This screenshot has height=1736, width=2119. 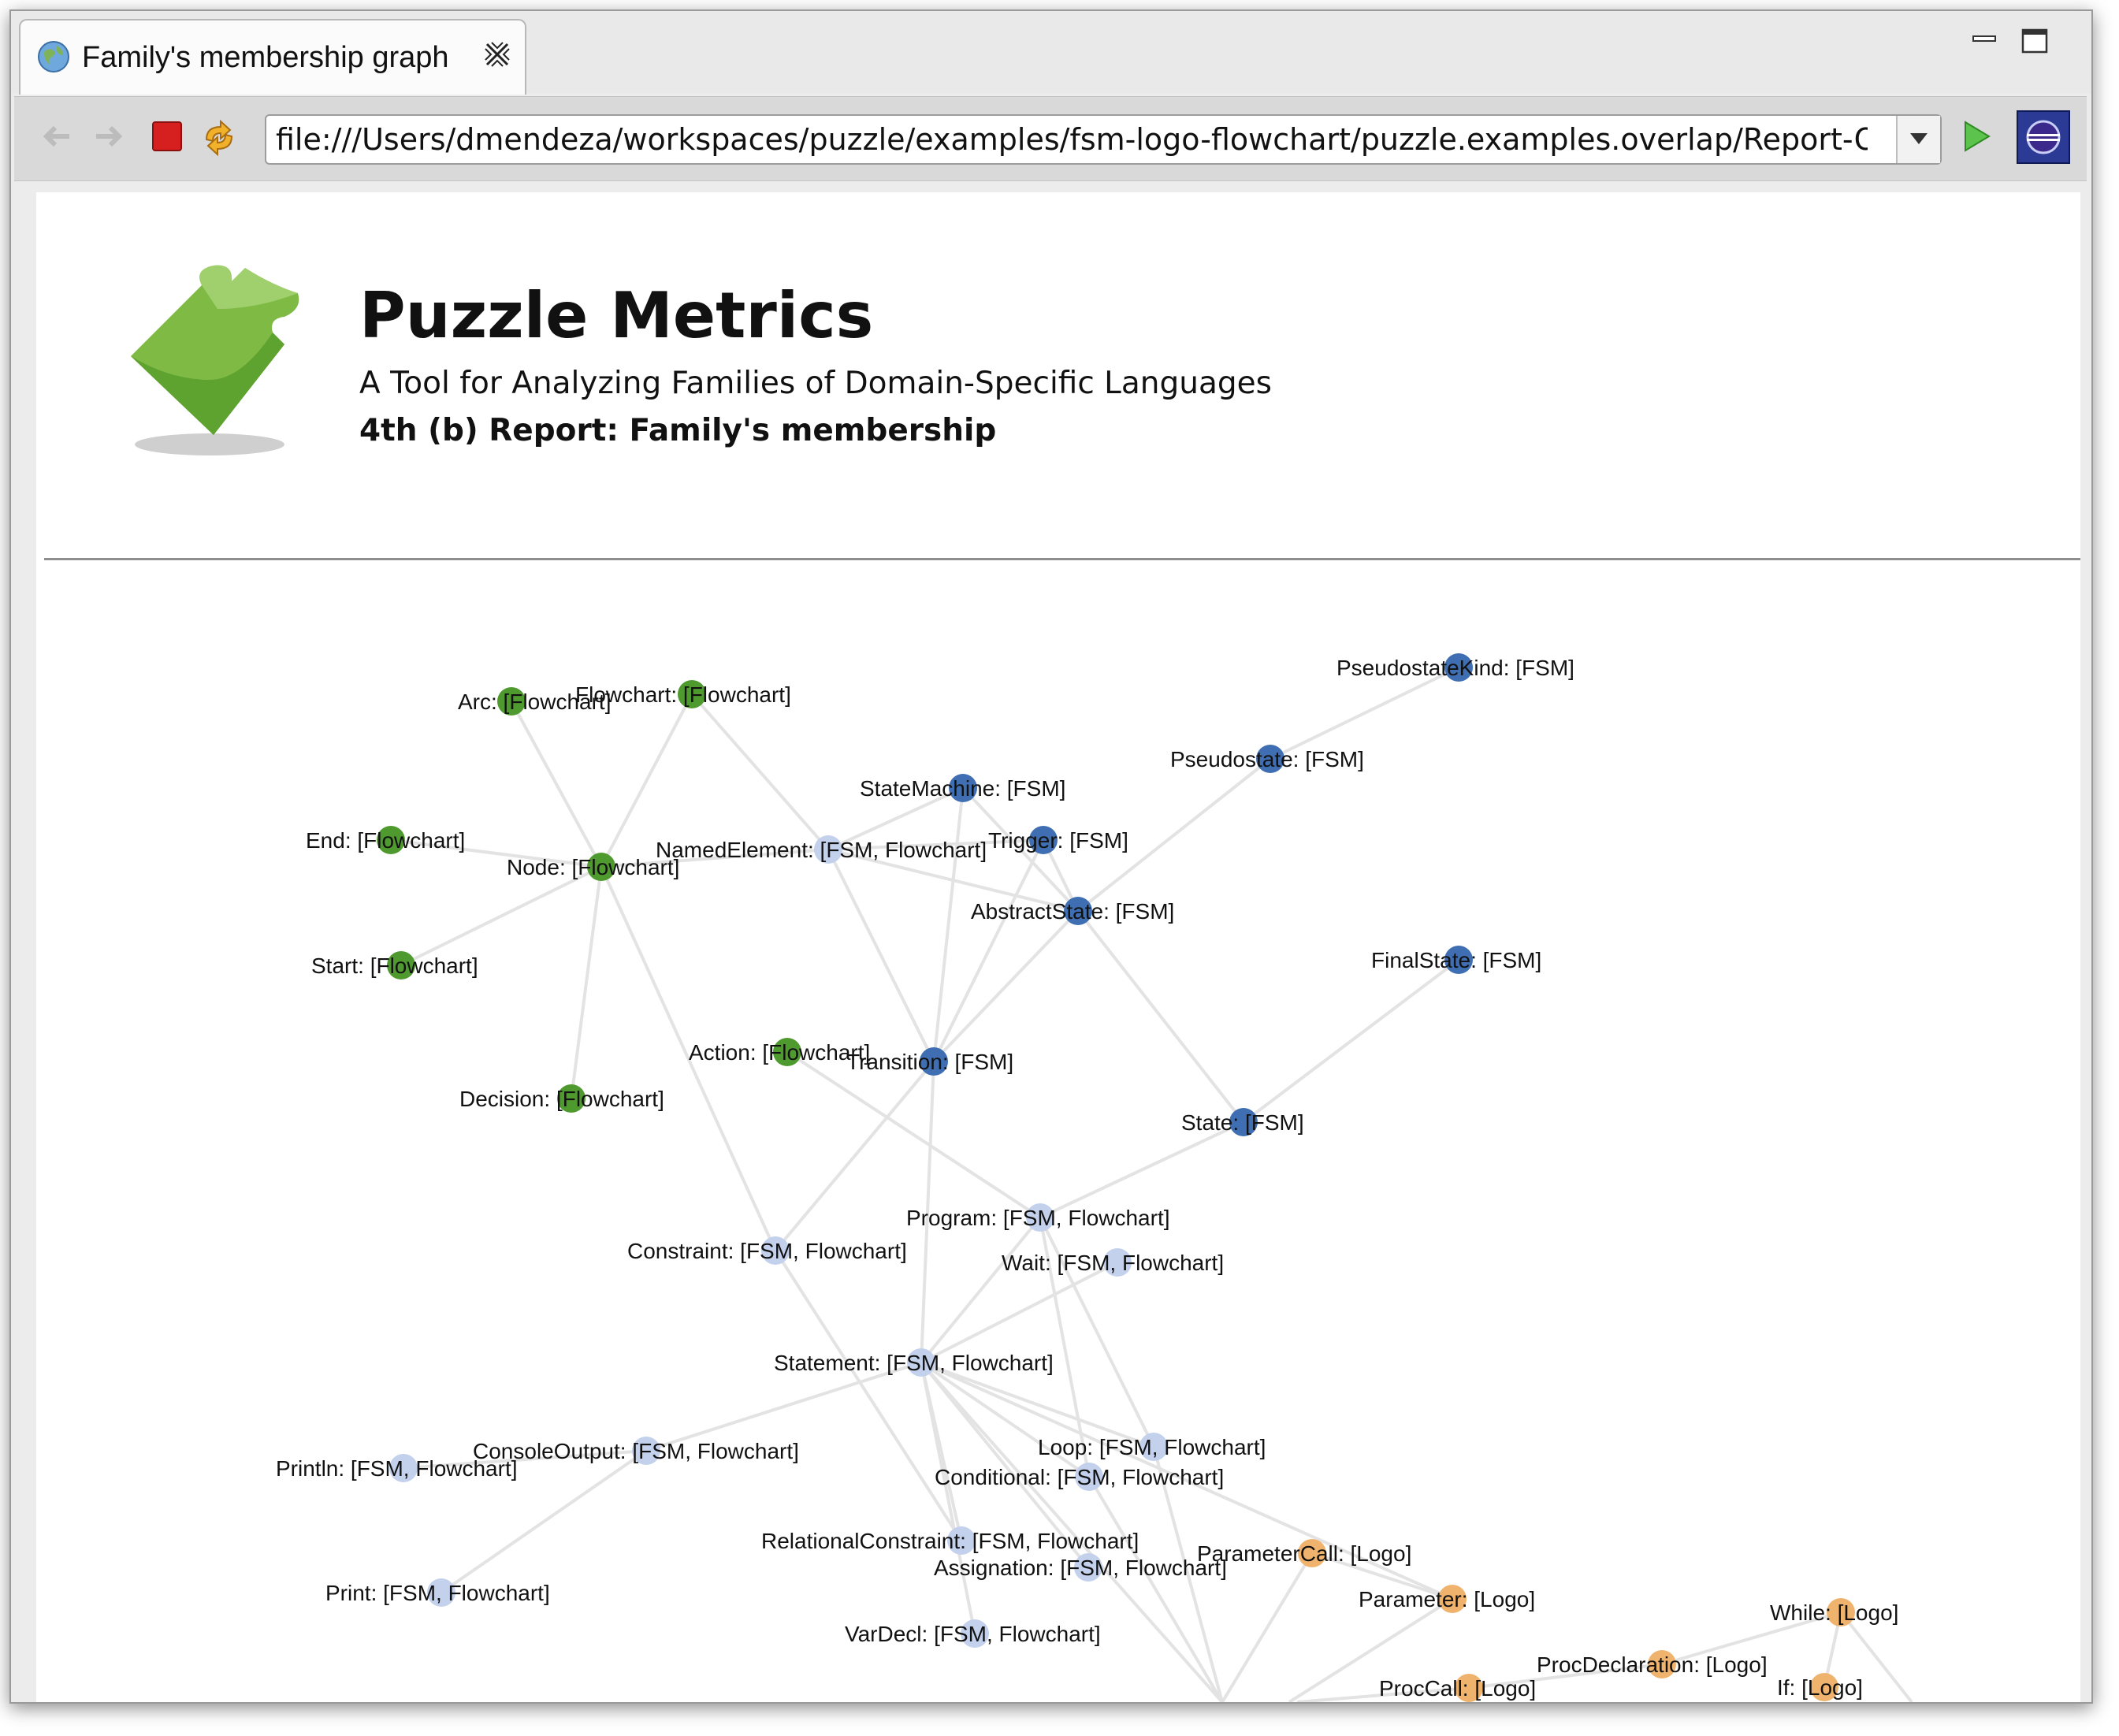 I want to click on graph-node-statemachine, so click(x=963, y=788).